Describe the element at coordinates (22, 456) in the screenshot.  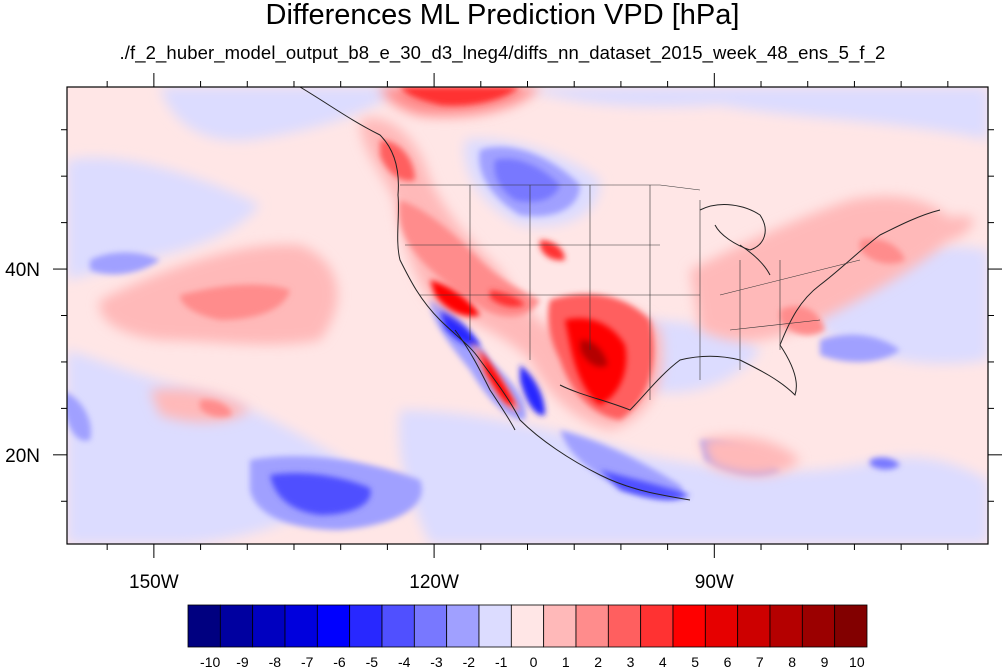
I see `lat-label: 20N` at that location.